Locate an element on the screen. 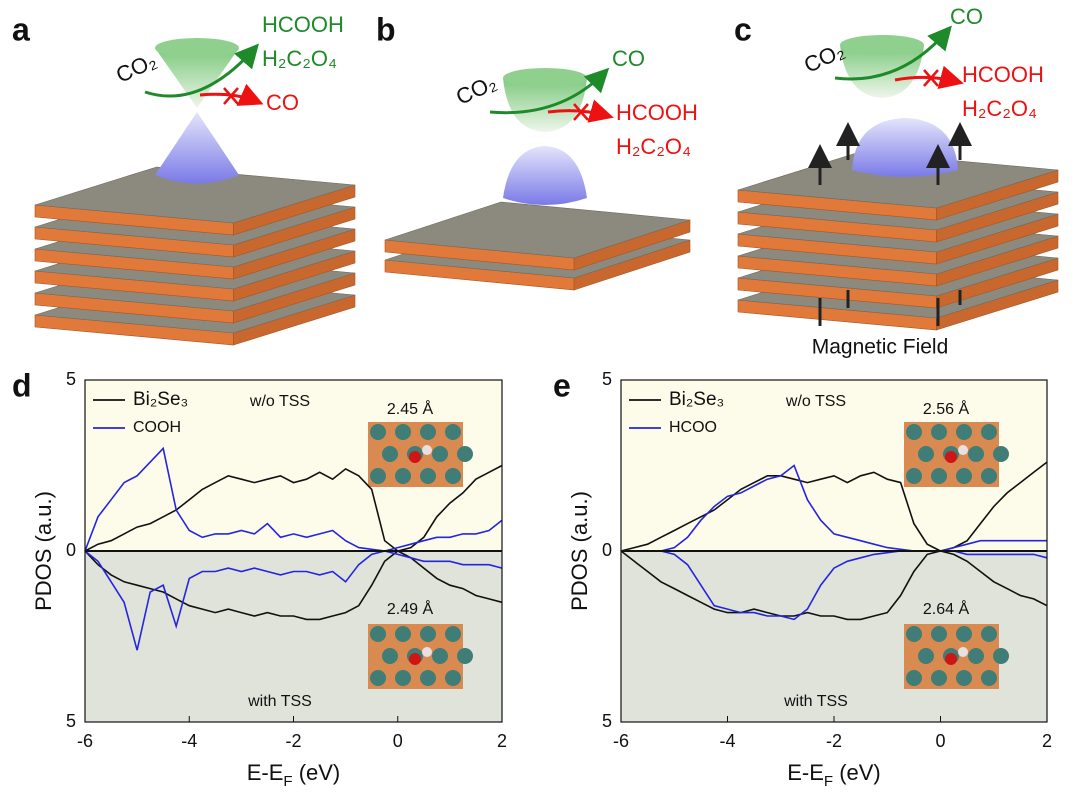  x-axis-label-part: (eV) is located at coordinates (317, 772).